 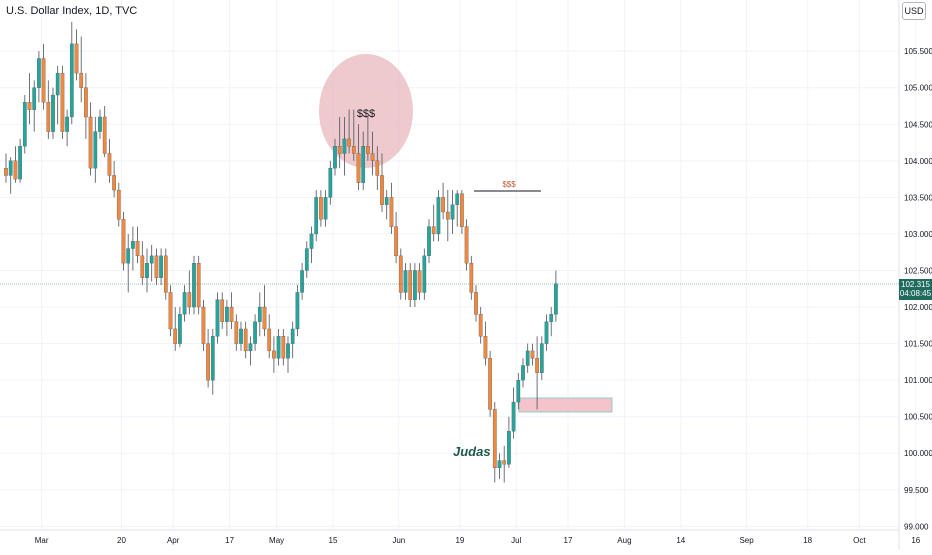 I want to click on judas-label: Judas, so click(x=472, y=451).